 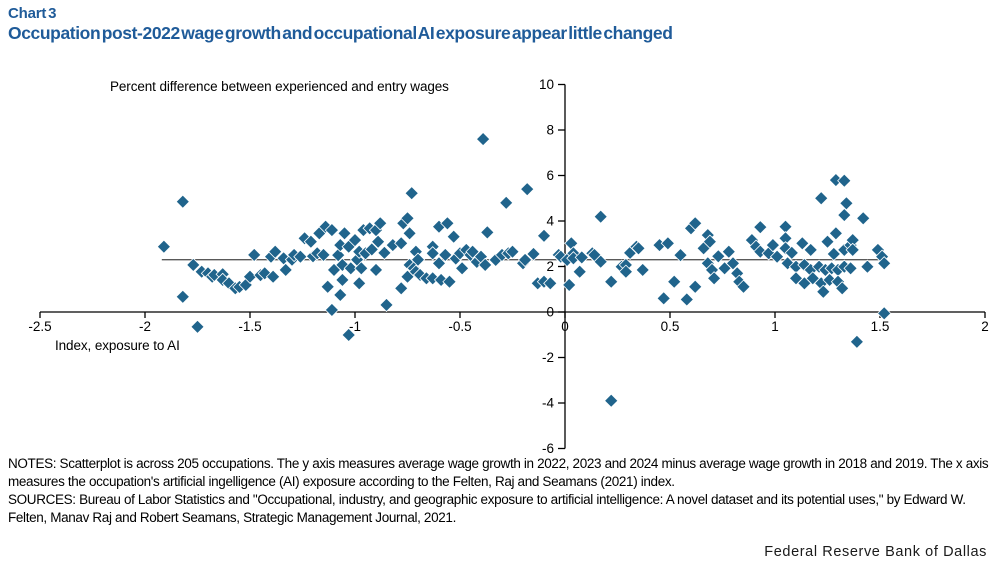 What do you see at coordinates (117, 345) in the screenshot?
I see `x-axis-title: Index, exposure to AI` at bounding box center [117, 345].